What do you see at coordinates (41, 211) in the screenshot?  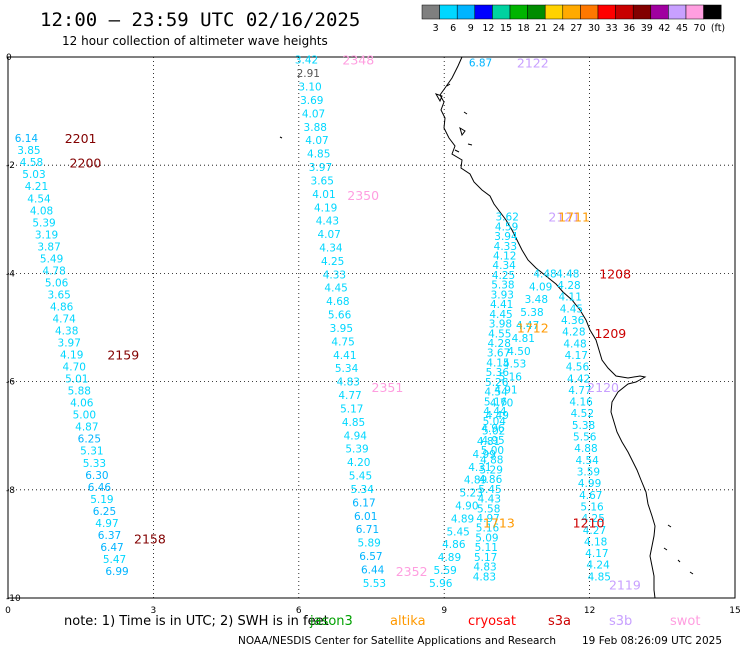 I see `swh-value: 4.08` at bounding box center [41, 211].